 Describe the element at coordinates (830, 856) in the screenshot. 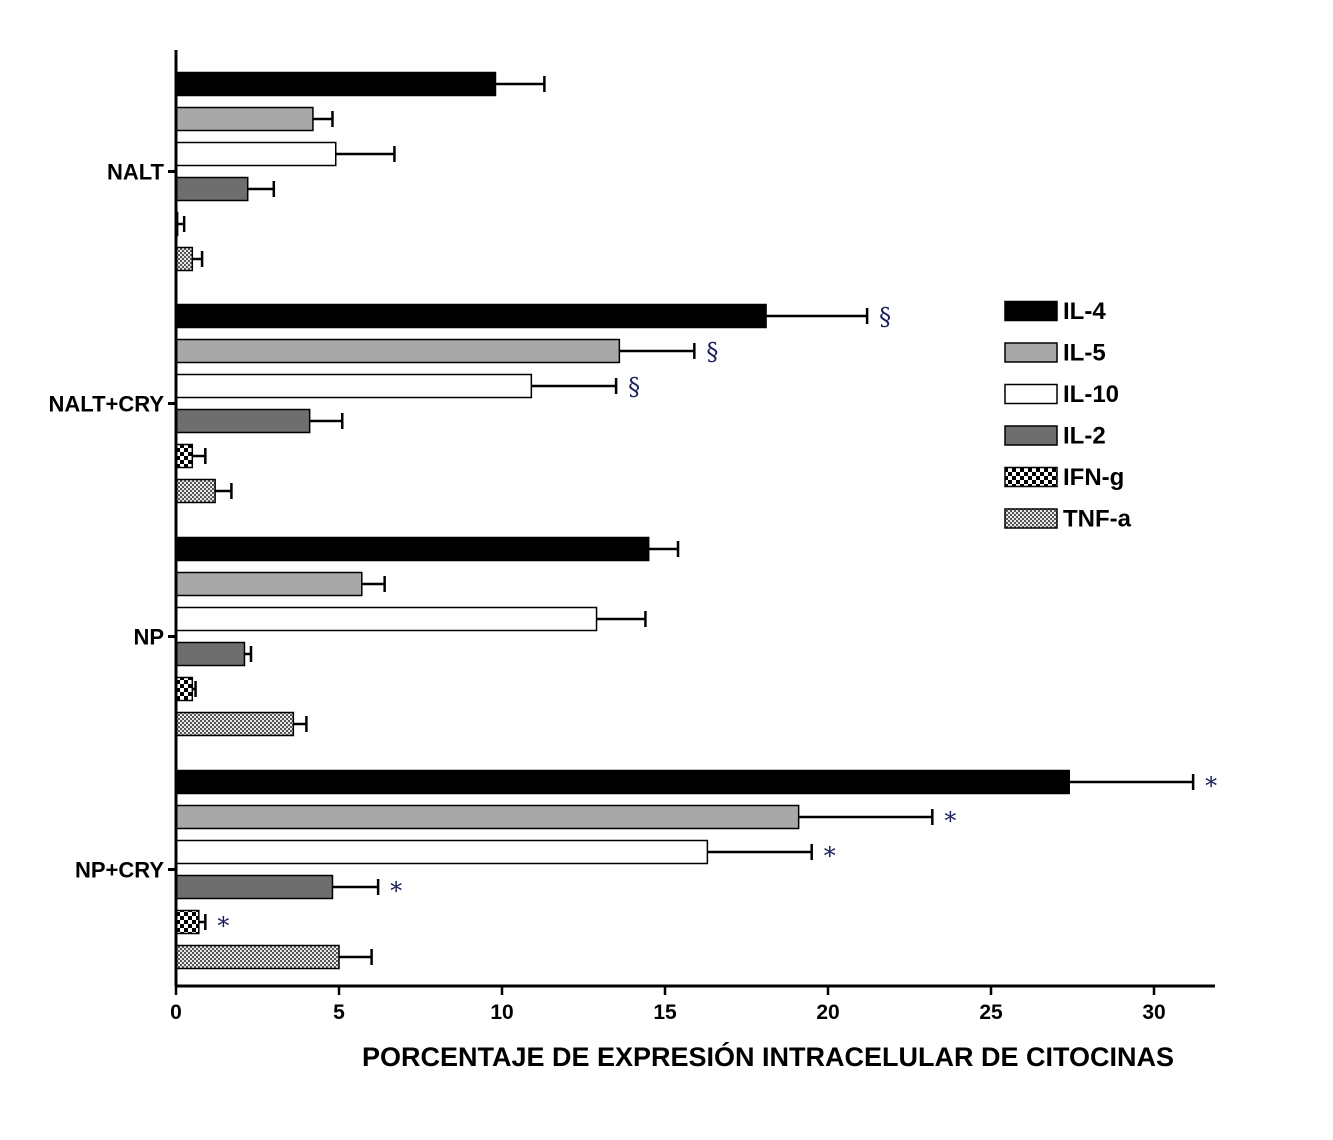

I see `significance-mark-np-cry-il-10: *` at that location.